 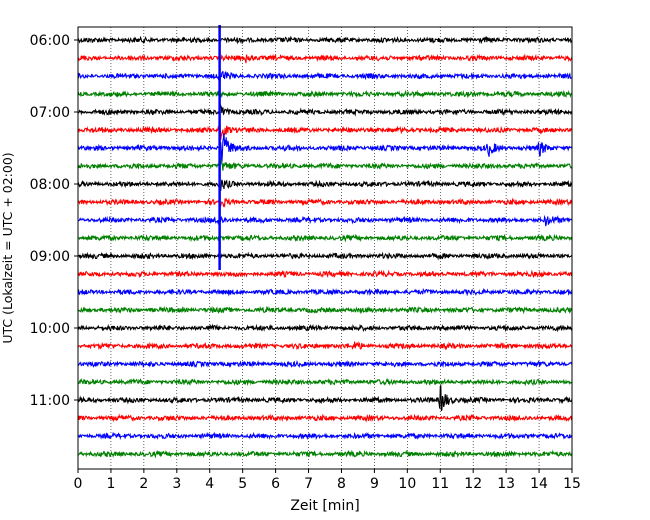 I want to click on x-axis: 0 1 2 3 4 5 6 7 8 9 10 11 12 13 14 15, so click(x=327, y=480).